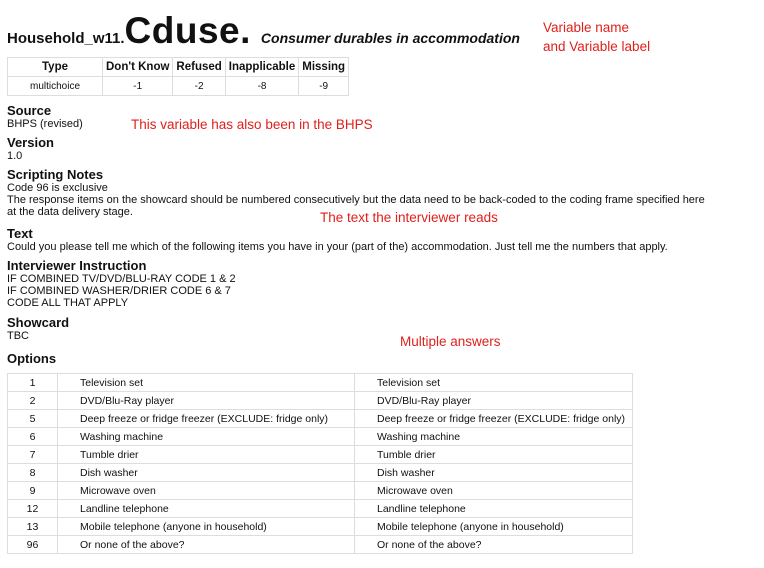 Image resolution: width=764 pixels, height=568 pixels. Describe the element at coordinates (32, 472) in the screenshot. I see `option-code: 8` at that location.